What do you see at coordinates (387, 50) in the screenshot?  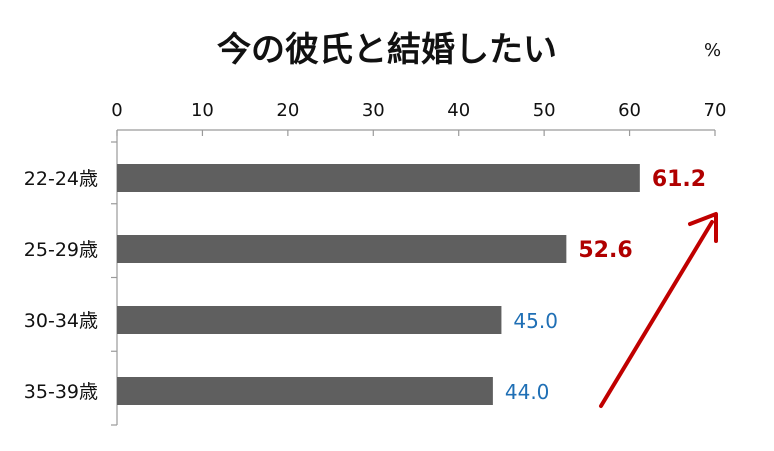 I see `chart-title: 今の彼氏と結婚したい` at bounding box center [387, 50].